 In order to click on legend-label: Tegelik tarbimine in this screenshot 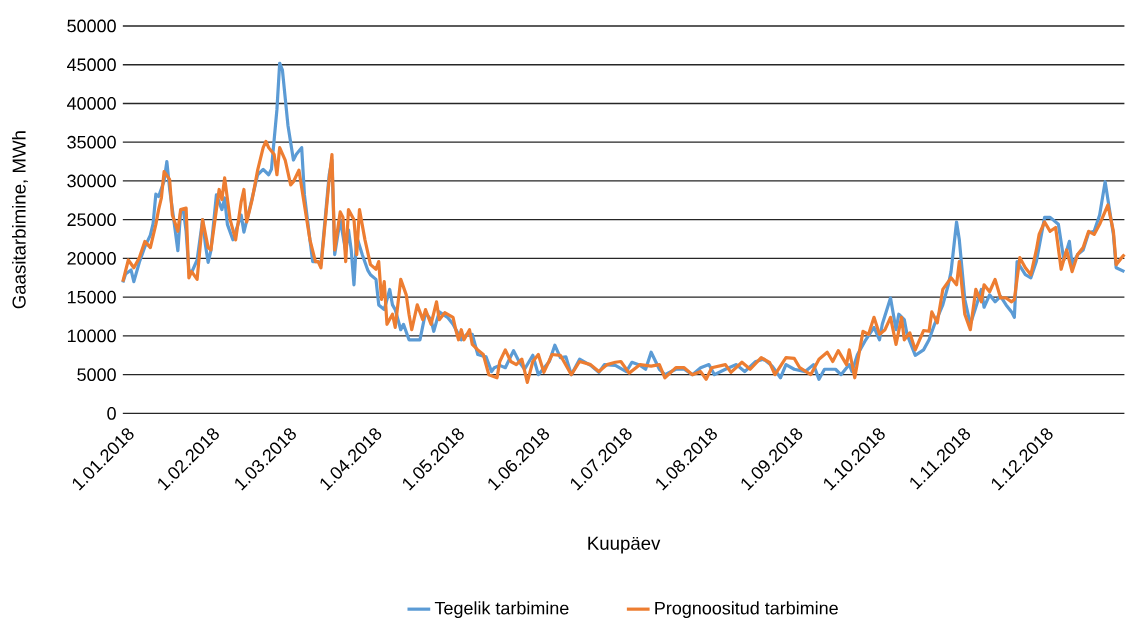, I will do `click(501, 609)`.